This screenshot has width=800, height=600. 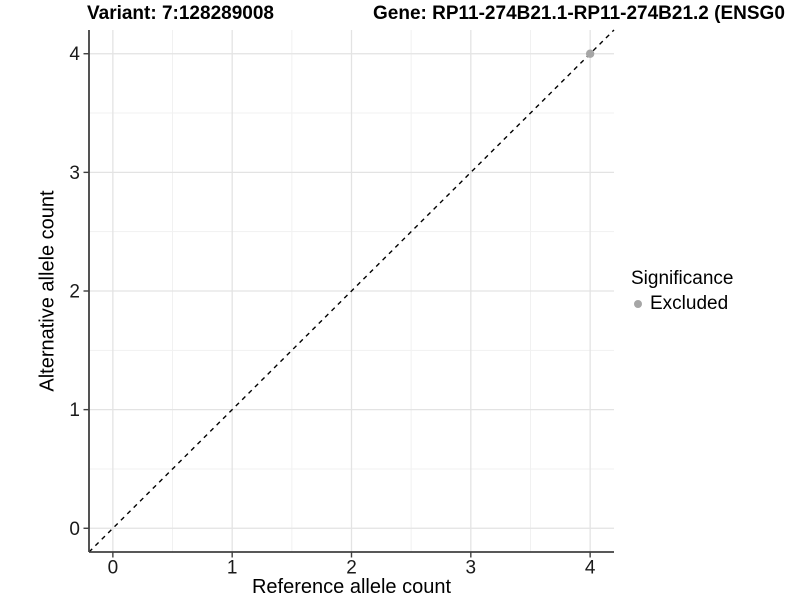 I want to click on legend-item: Excluded, so click(x=682, y=304).